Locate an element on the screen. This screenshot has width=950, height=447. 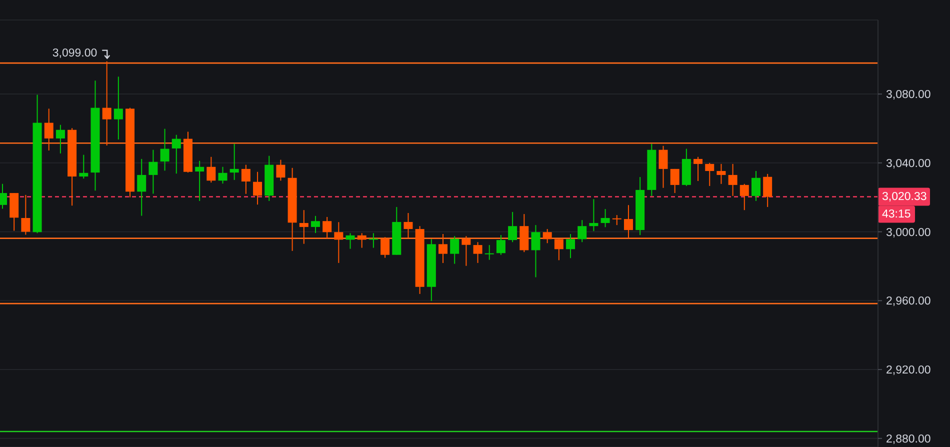
text: 43:15 is located at coordinates (896, 214).